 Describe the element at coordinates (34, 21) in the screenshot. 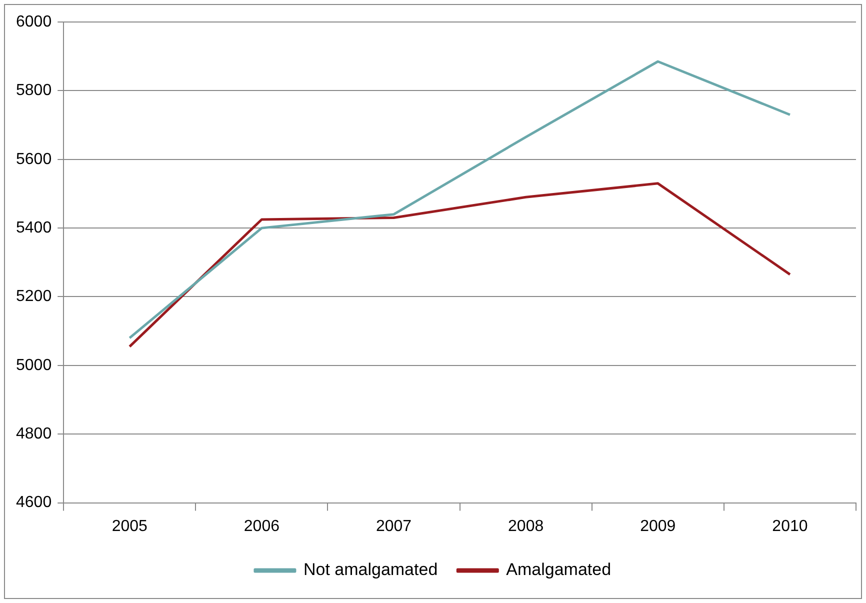

I see `y-tick-label: 6000` at that location.